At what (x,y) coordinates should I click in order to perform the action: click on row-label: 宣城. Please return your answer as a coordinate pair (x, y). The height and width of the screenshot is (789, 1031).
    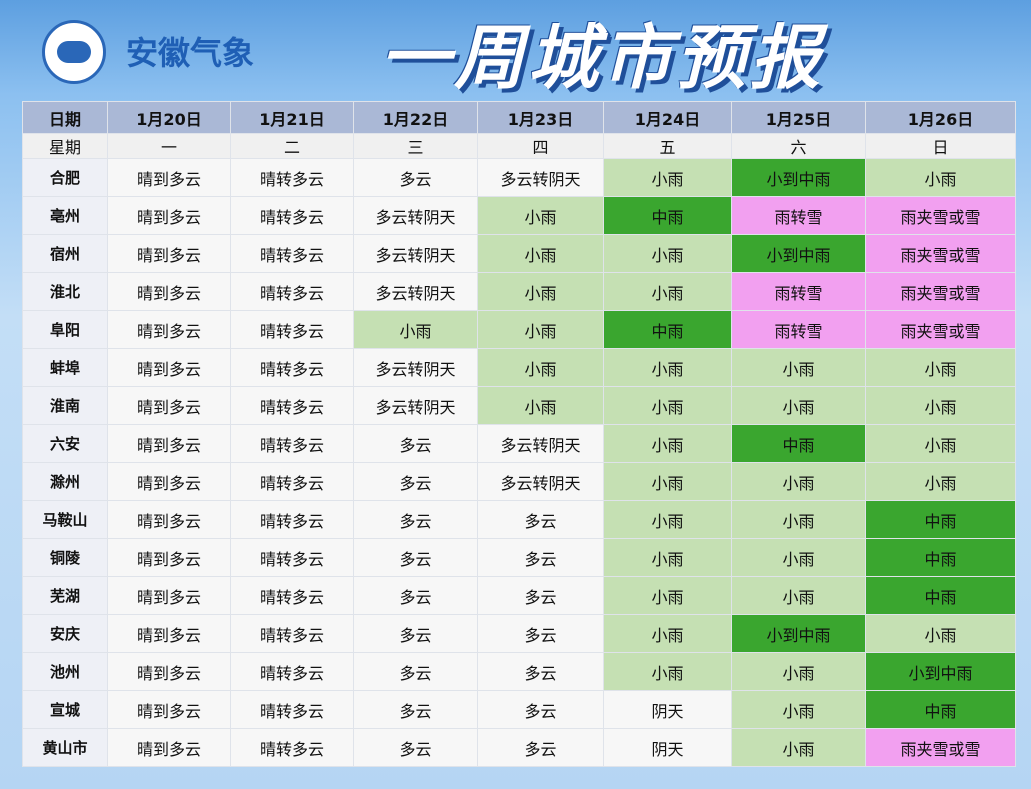
    Looking at the image, I should click on (65, 709).